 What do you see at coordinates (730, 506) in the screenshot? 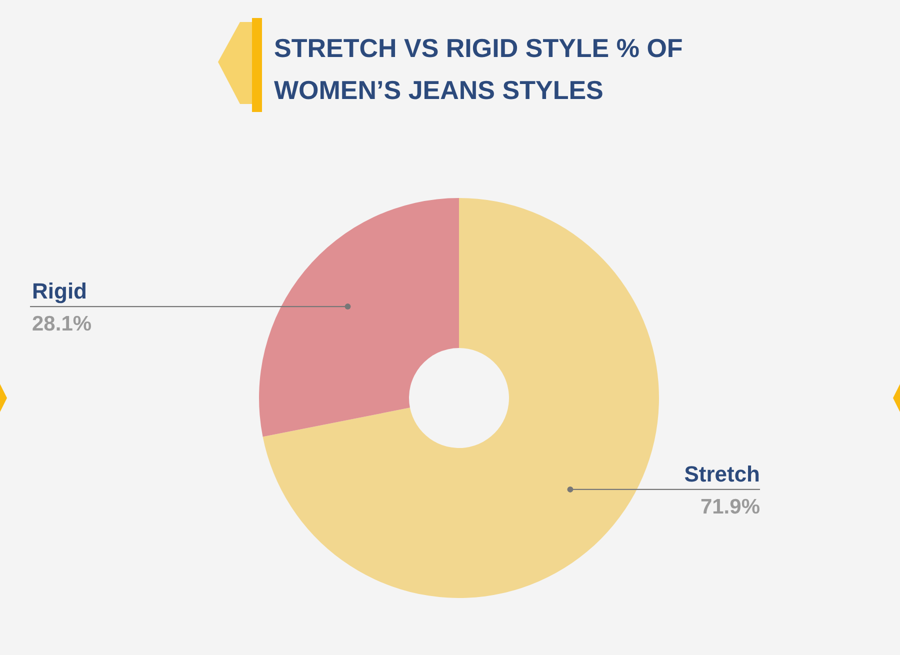
I see `data-label: 71.9%` at bounding box center [730, 506].